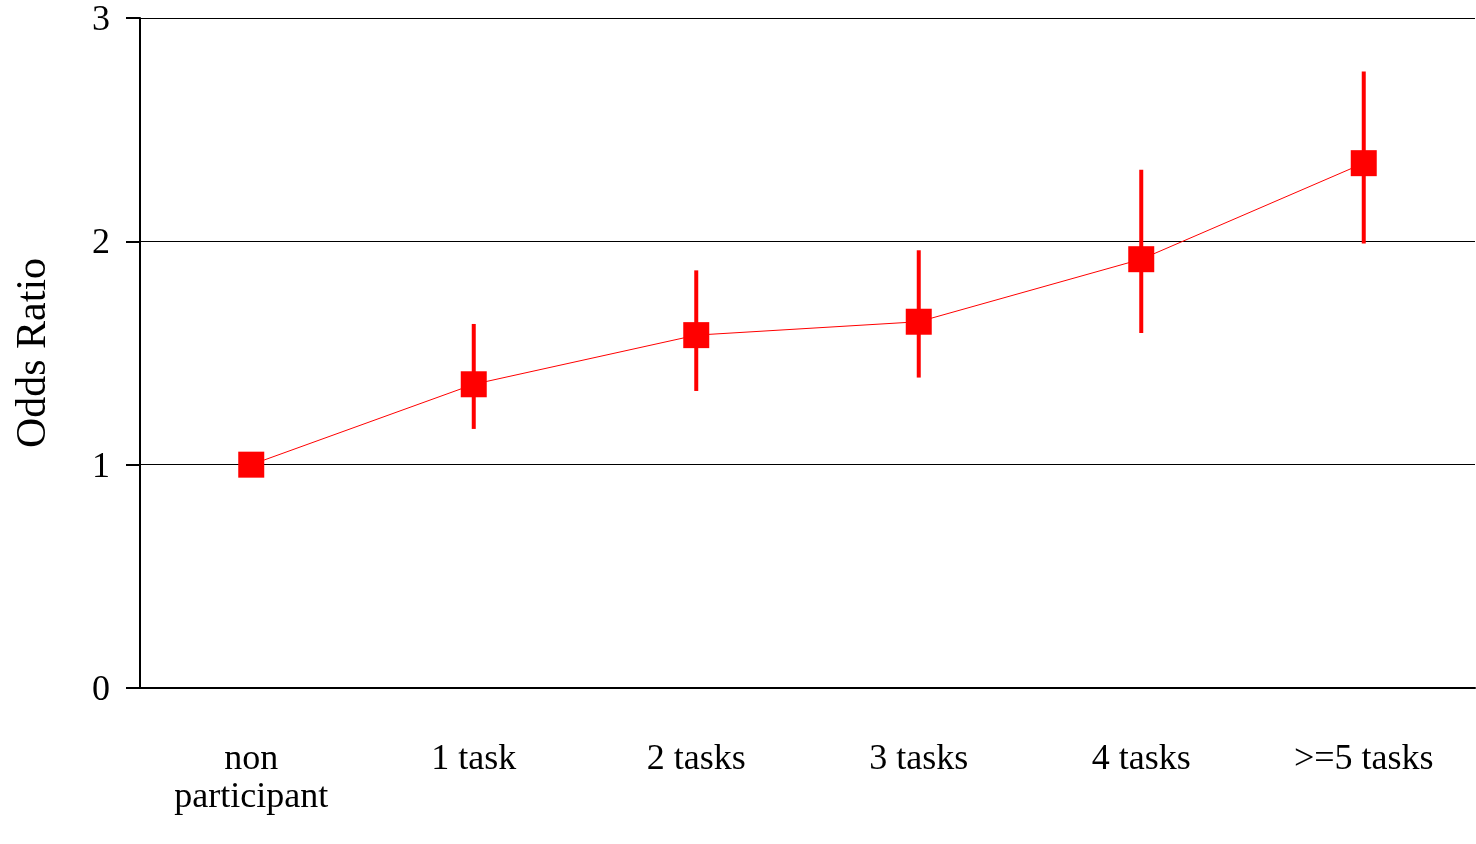 This screenshot has width=1476, height=844. I want to click on y-tick-label: 2, so click(101, 241).